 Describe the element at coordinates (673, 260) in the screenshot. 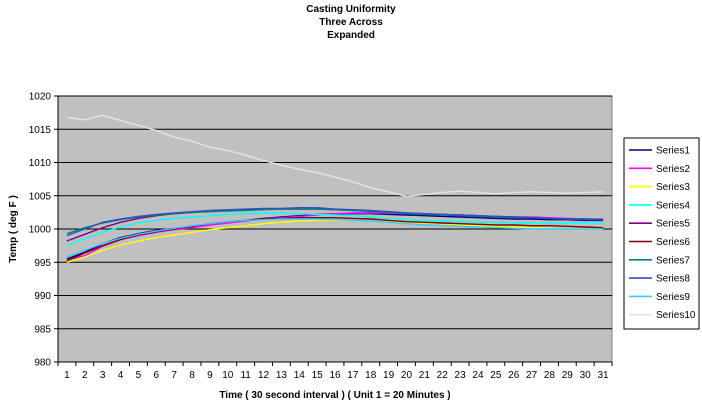

I see `legend-label: Series7` at that location.